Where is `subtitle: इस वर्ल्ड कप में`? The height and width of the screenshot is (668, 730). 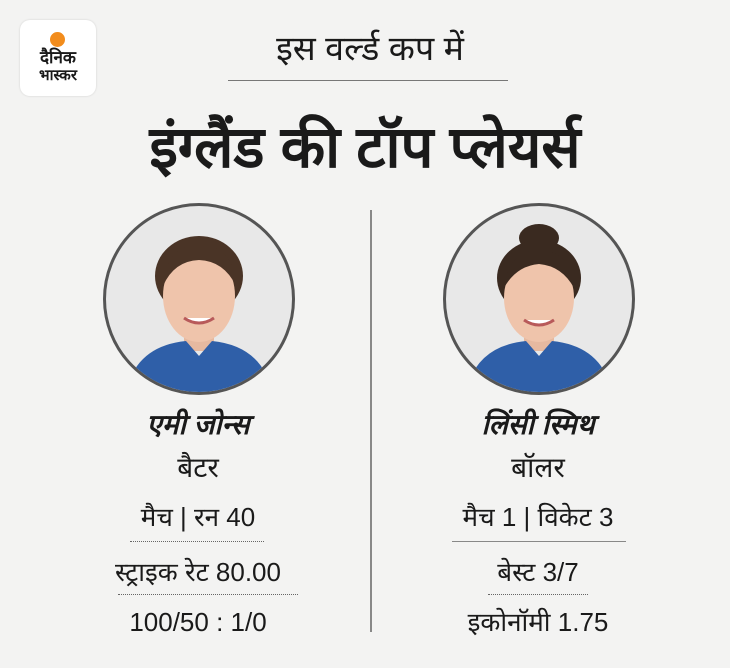
subtitle: इस वर्ल्ड कप में is located at coordinates (370, 49).